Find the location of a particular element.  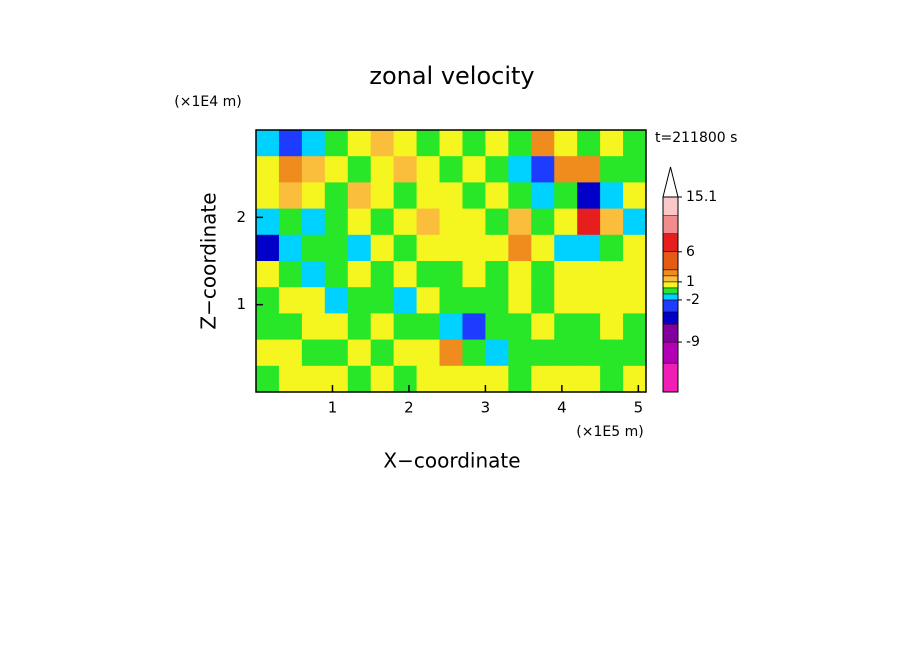

y-tick-label: 1 is located at coordinates (241, 304).